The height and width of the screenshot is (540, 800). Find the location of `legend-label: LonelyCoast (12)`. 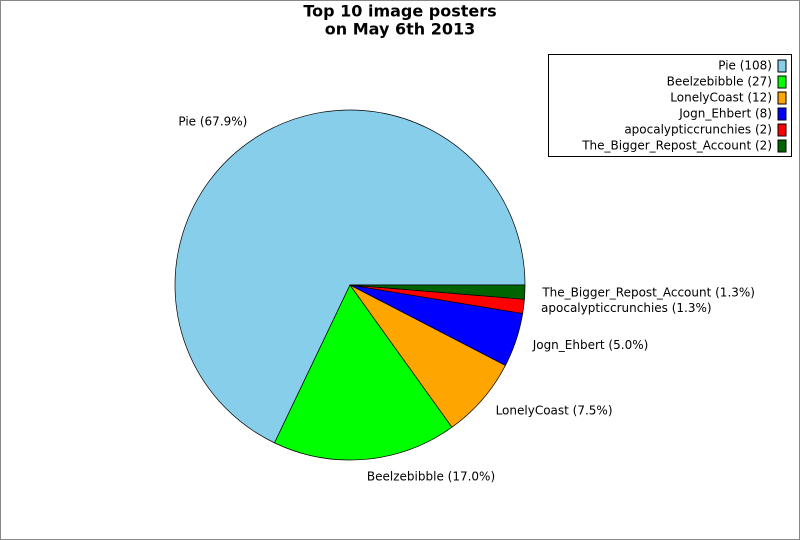

legend-label: LonelyCoast (12) is located at coordinates (721, 98).